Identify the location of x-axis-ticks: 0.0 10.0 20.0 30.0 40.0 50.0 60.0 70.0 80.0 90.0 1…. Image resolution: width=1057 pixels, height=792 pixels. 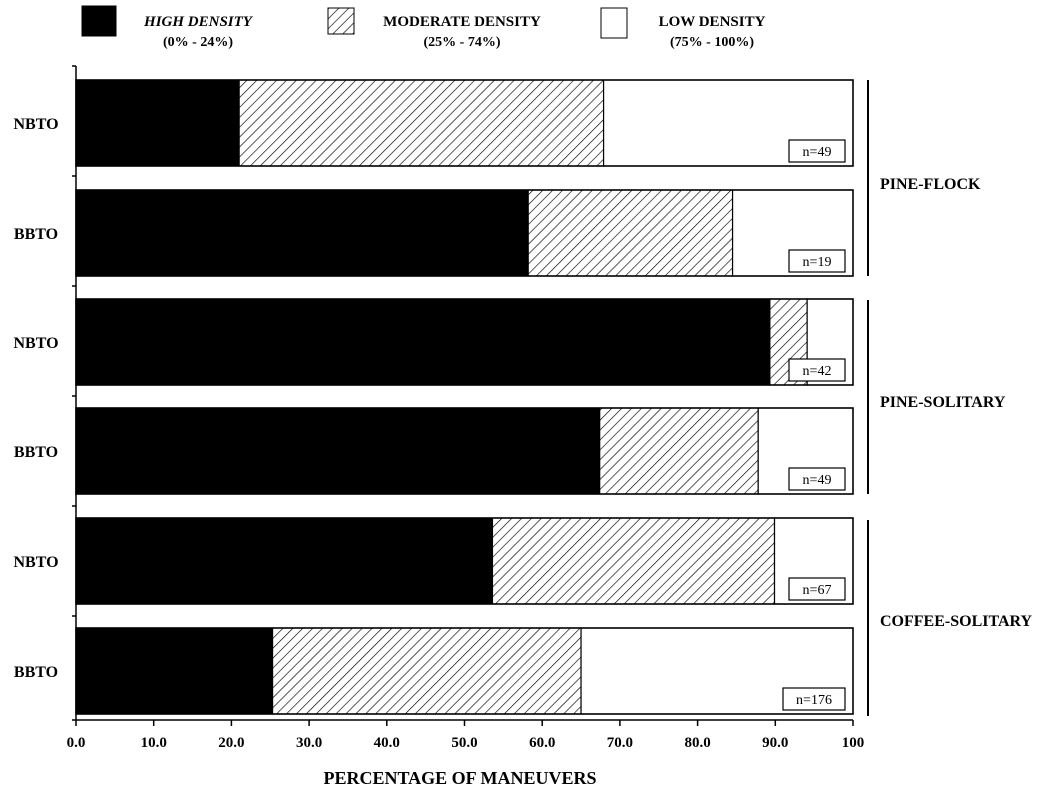
(466, 735).